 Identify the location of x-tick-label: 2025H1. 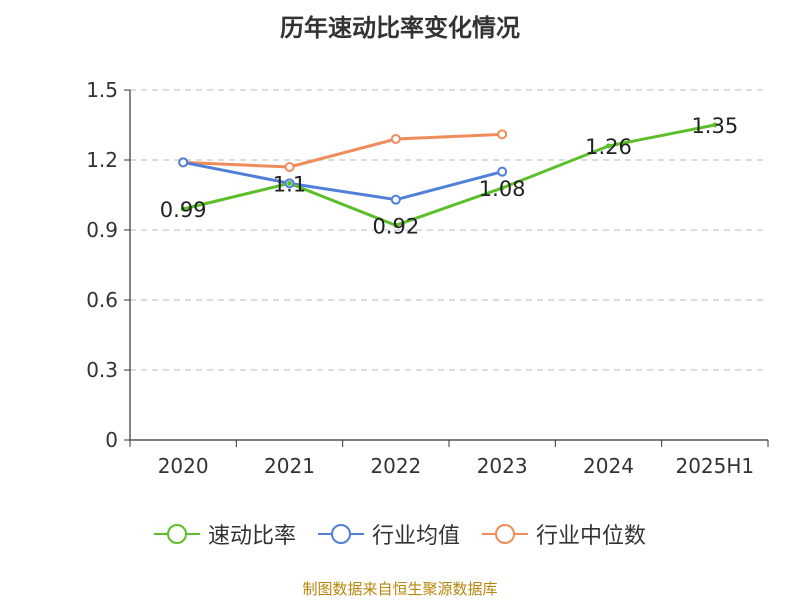
(714, 466).